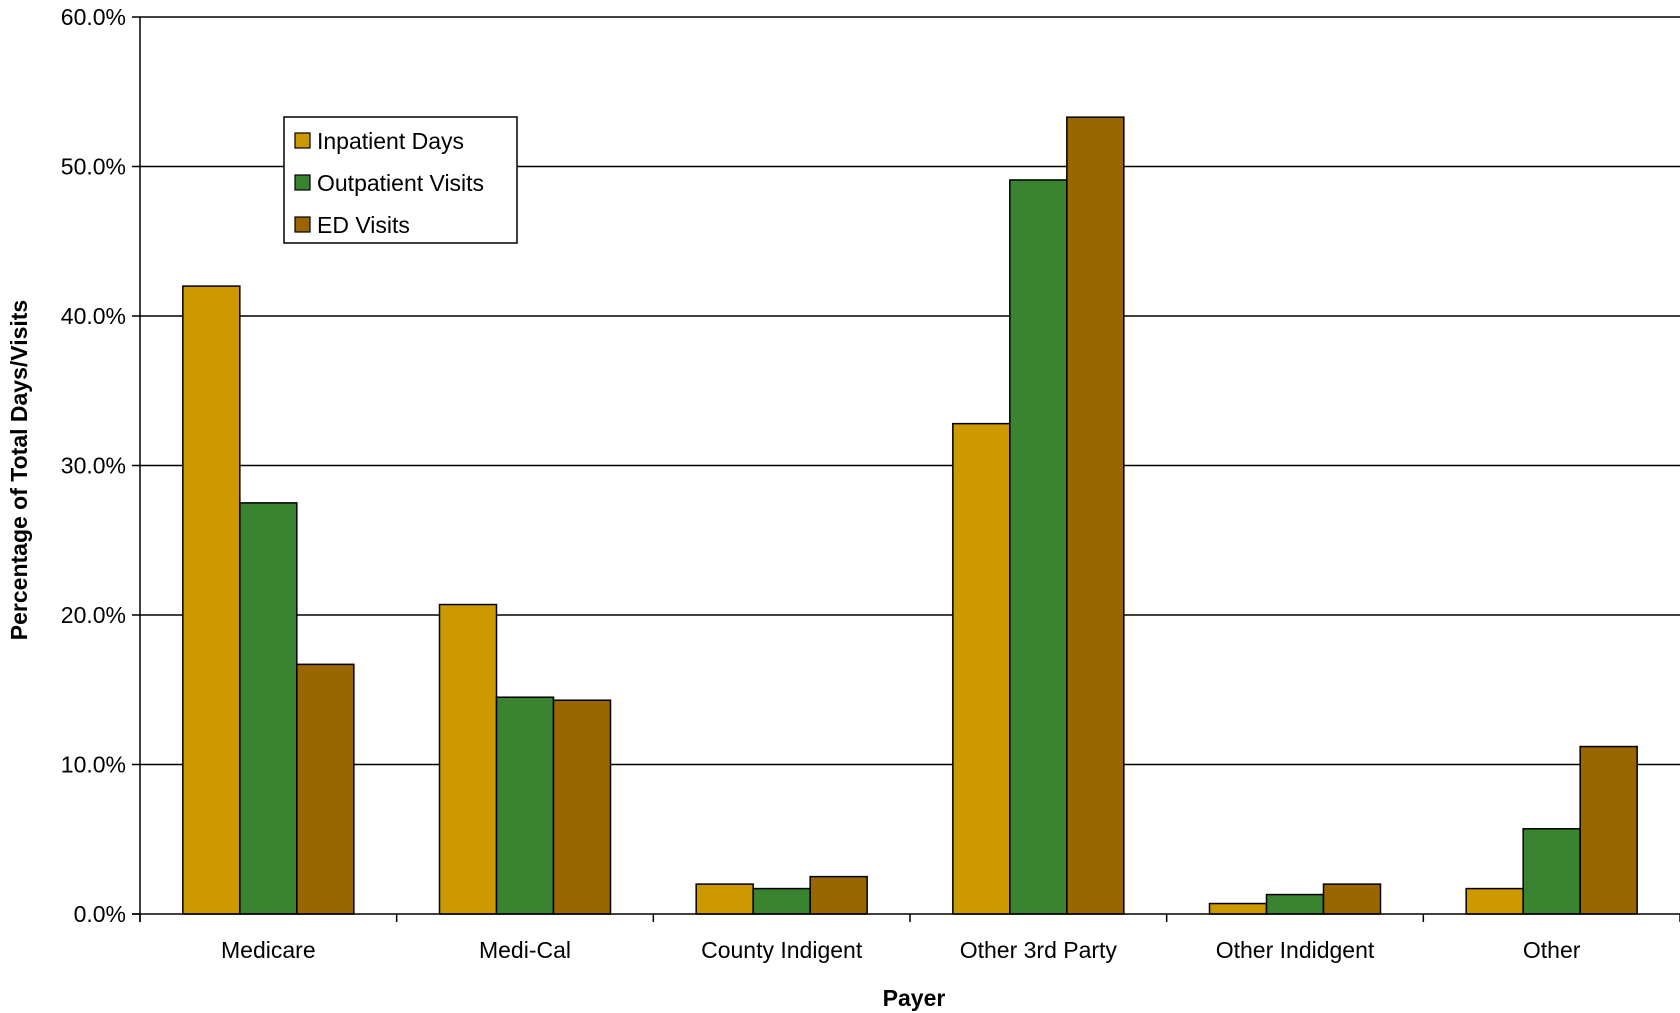 This screenshot has height=1013, width=1680. What do you see at coordinates (1295, 950) in the screenshot?
I see `x-tick-label: Other Indidgent` at bounding box center [1295, 950].